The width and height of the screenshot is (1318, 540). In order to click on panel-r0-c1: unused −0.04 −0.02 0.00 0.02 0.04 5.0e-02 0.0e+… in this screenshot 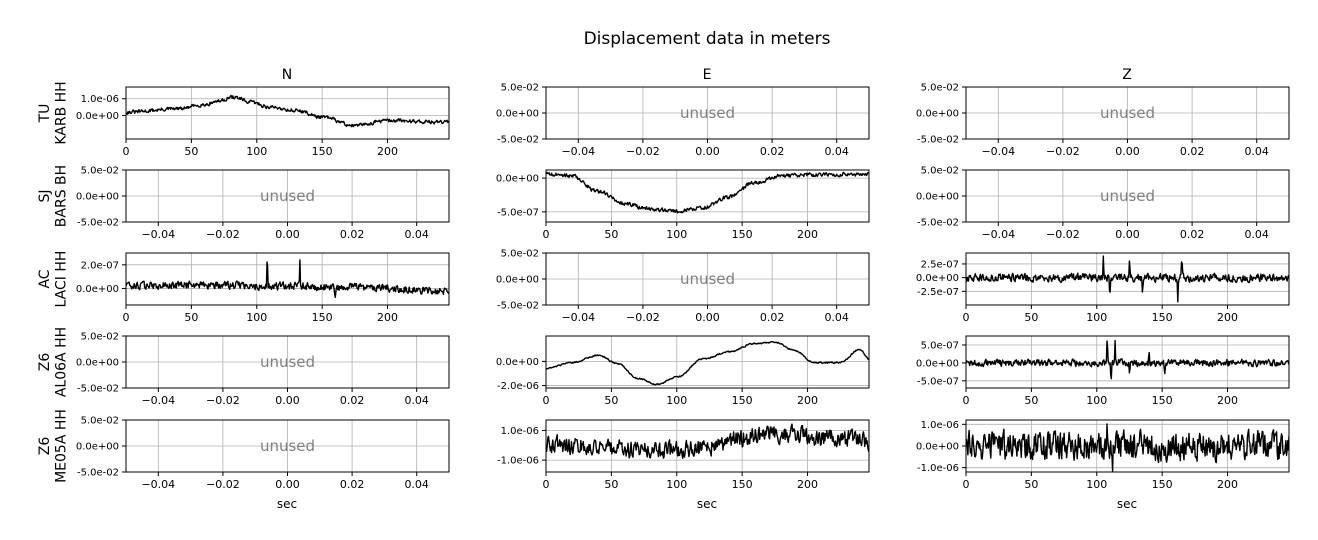, I will do `click(683, 120)`.